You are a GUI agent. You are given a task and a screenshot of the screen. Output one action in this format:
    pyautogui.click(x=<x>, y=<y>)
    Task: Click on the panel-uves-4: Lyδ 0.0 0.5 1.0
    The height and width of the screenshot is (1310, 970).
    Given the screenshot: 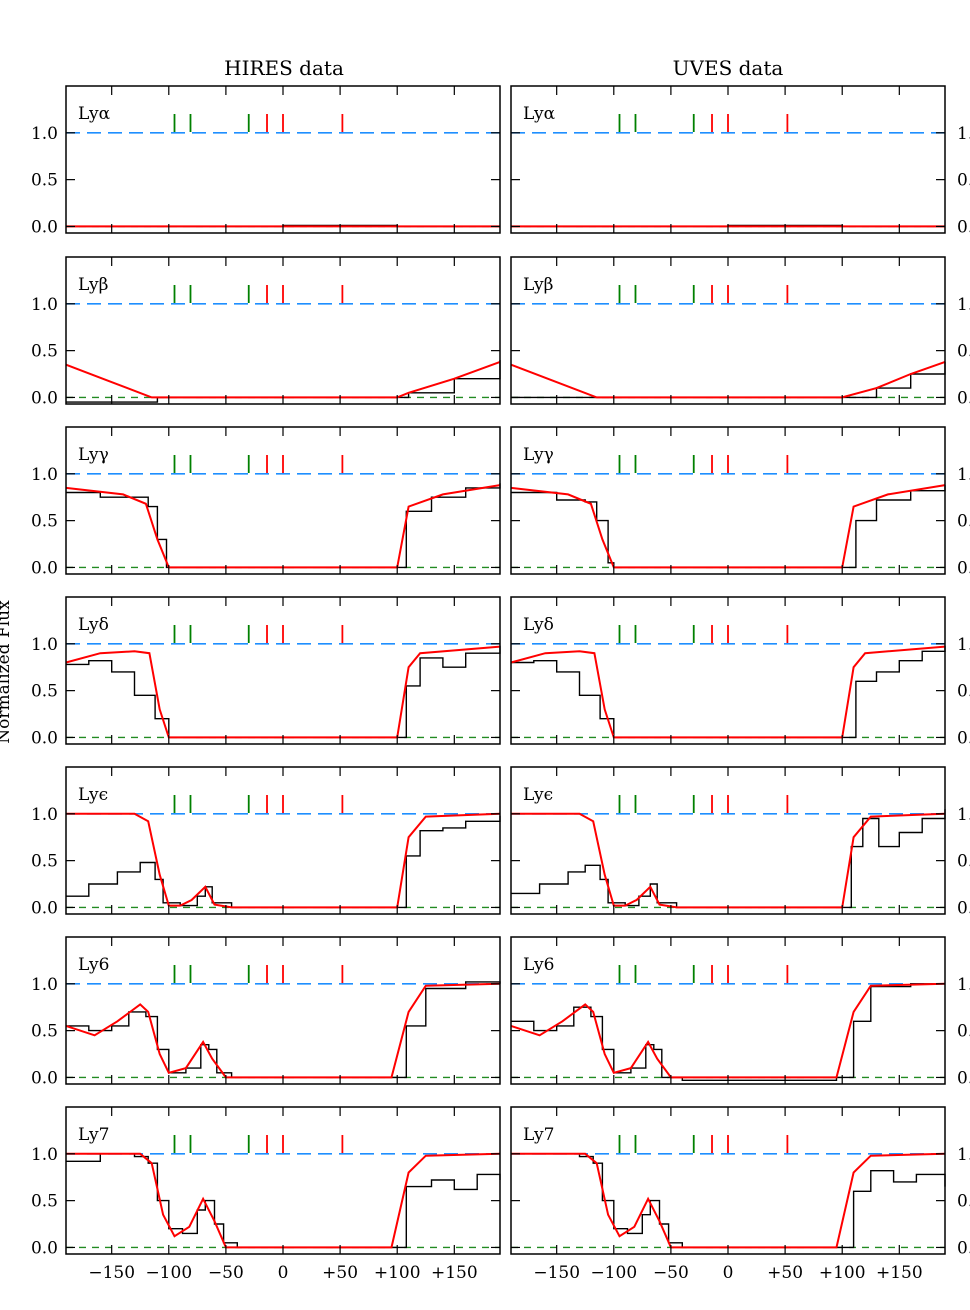 What is the action you would take?
    pyautogui.click(x=740, y=672)
    